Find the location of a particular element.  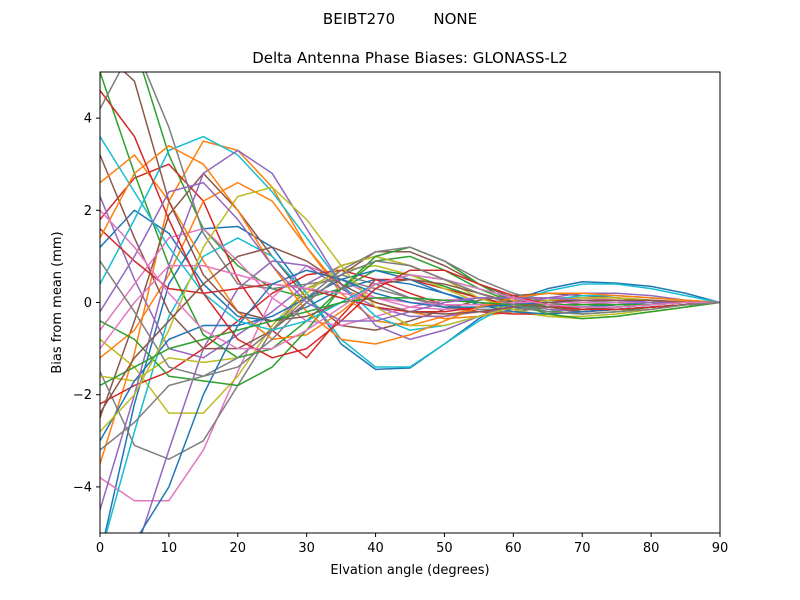

x-tick-label: 40 is located at coordinates (375, 548).